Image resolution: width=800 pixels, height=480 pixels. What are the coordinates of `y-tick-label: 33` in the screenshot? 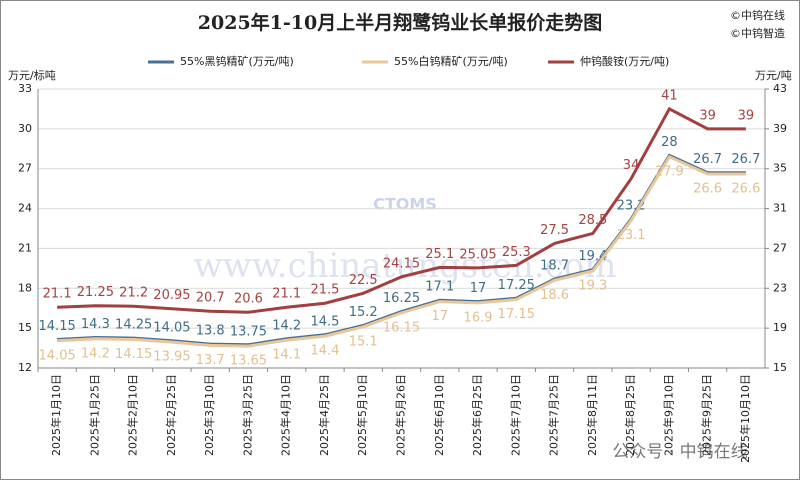 It's located at (25, 88).